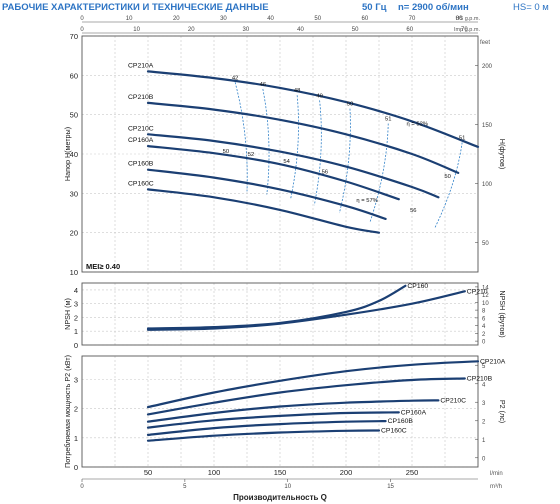 Image resolution: width=560 pixels, height=504 pixels. What do you see at coordinates (266, 428) in the screenshot?
I see `curve-cp160b` at bounding box center [266, 428].